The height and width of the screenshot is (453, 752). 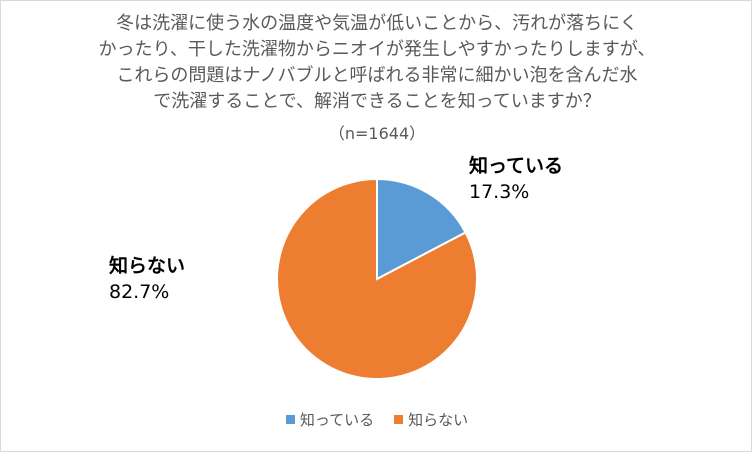 What do you see at coordinates (516, 166) in the screenshot?
I see `data-label-category: 知っている` at bounding box center [516, 166].